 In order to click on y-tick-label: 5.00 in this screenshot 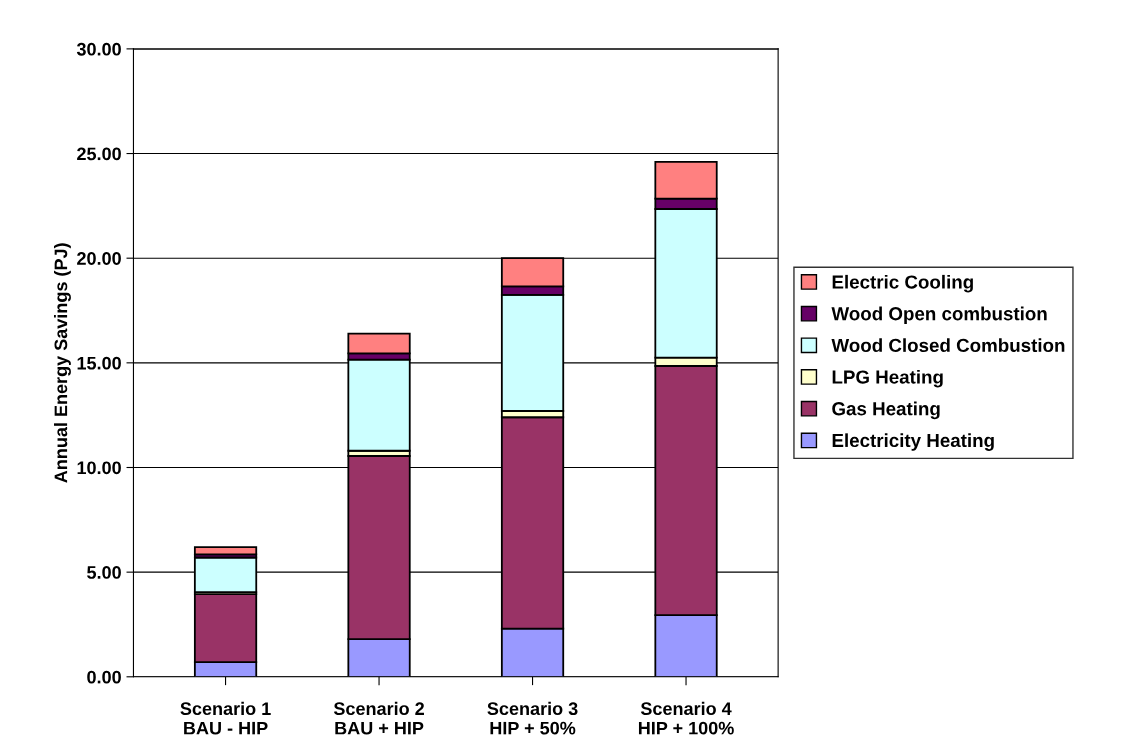, I will do `click(104, 572)`.